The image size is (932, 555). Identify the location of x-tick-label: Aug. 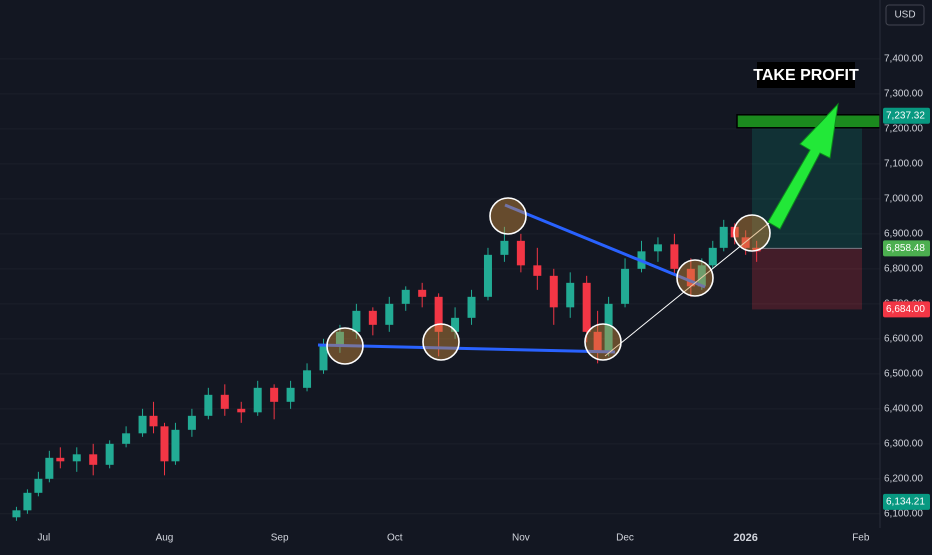
(165, 538).